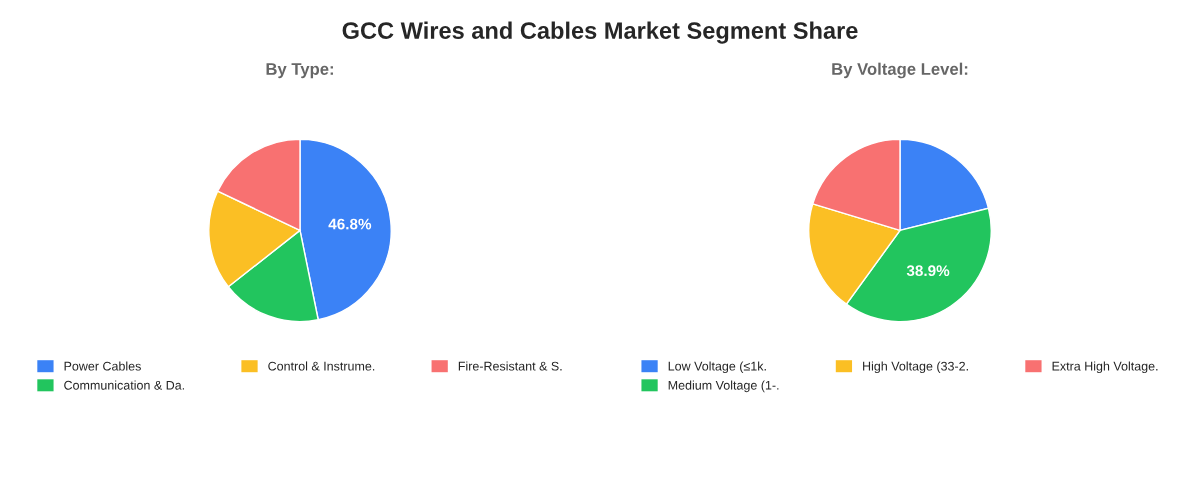 The width and height of the screenshot is (1200, 480). Describe the element at coordinates (600, 32) in the screenshot. I see `chart-title: GCC Wires and Cables Market Segment Share` at that location.